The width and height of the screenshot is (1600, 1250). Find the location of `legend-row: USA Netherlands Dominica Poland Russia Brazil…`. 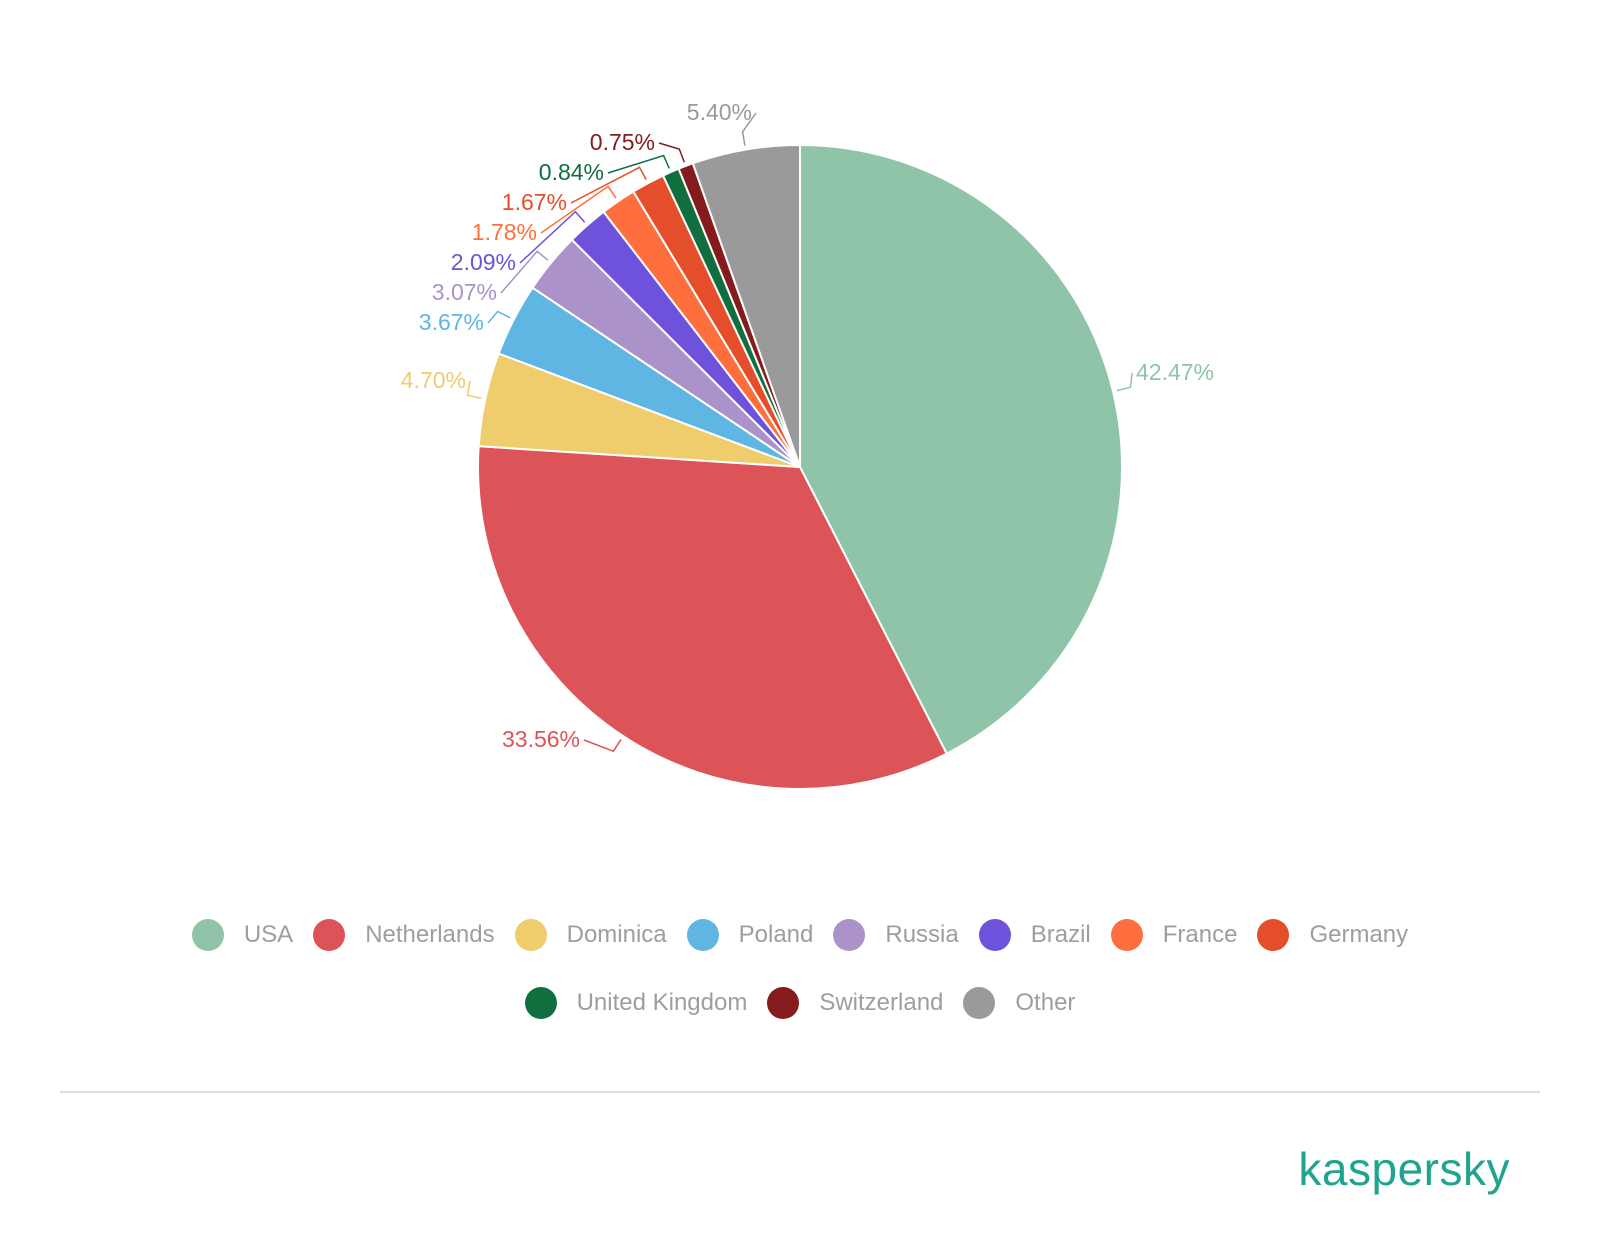

legend-row: USA Netherlands Dominica Poland Russia Brazil… is located at coordinates (800, 935).